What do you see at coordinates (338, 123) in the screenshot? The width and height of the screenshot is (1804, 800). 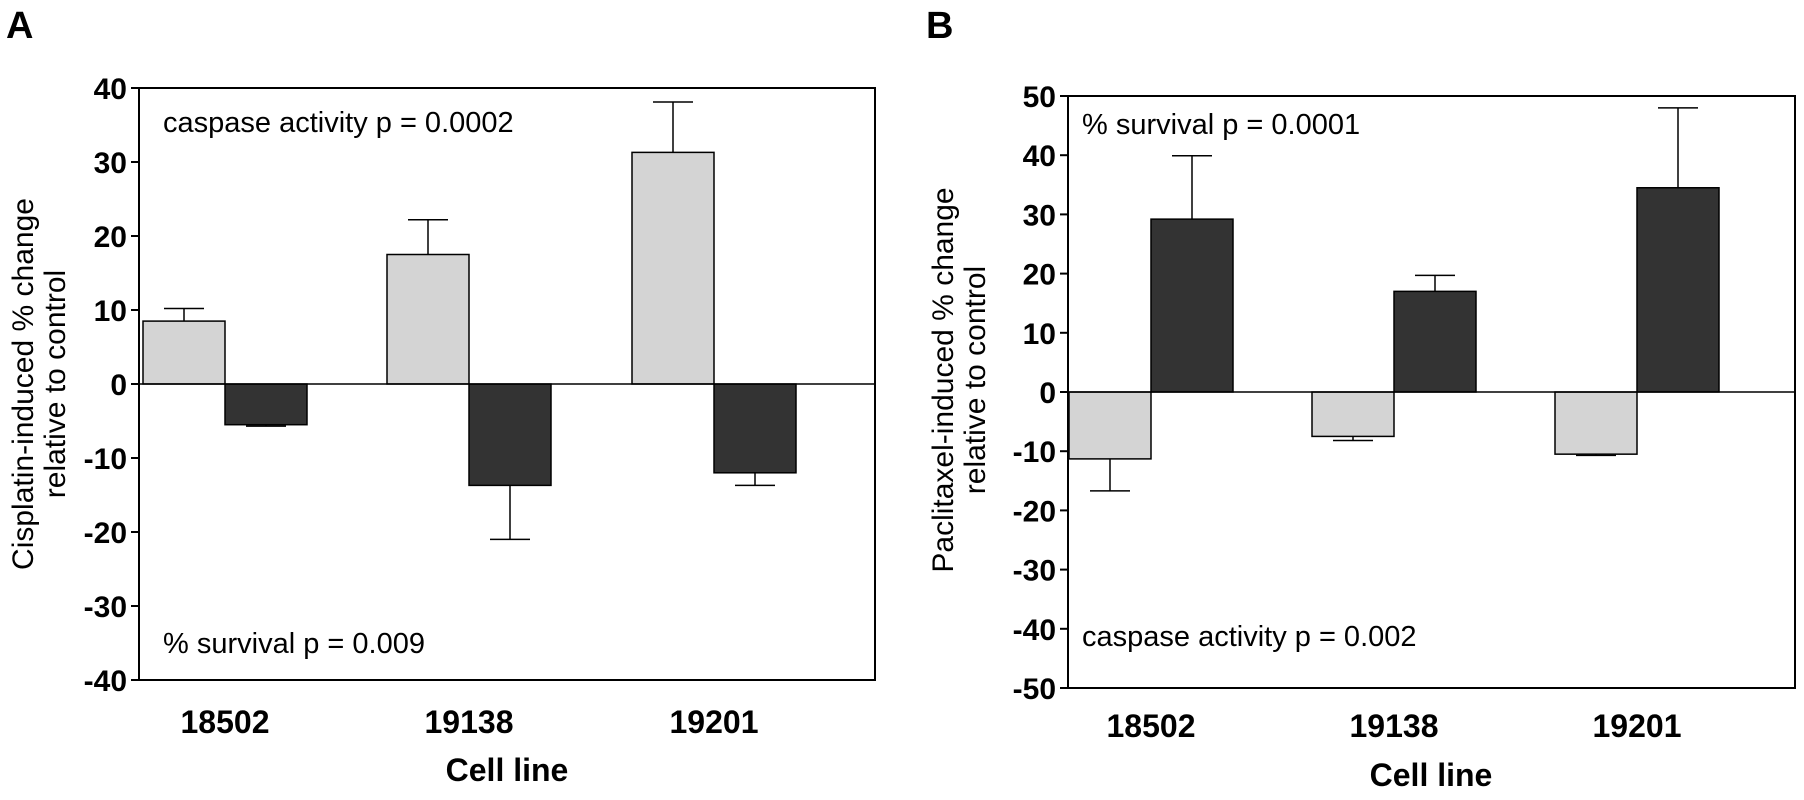 I see `annotation-top-a: caspase activity p = 0.0002` at bounding box center [338, 123].